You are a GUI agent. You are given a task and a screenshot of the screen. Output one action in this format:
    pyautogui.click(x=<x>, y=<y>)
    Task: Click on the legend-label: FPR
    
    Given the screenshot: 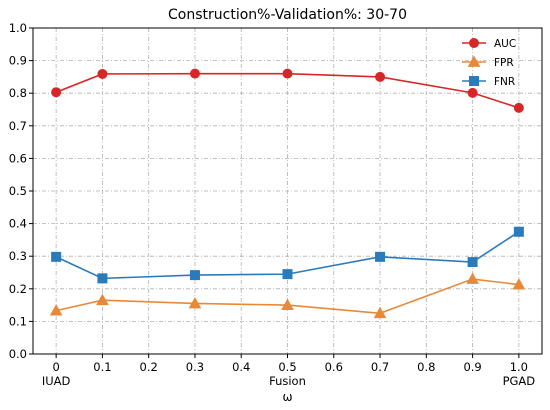 What is the action you would take?
    pyautogui.click(x=504, y=63)
    